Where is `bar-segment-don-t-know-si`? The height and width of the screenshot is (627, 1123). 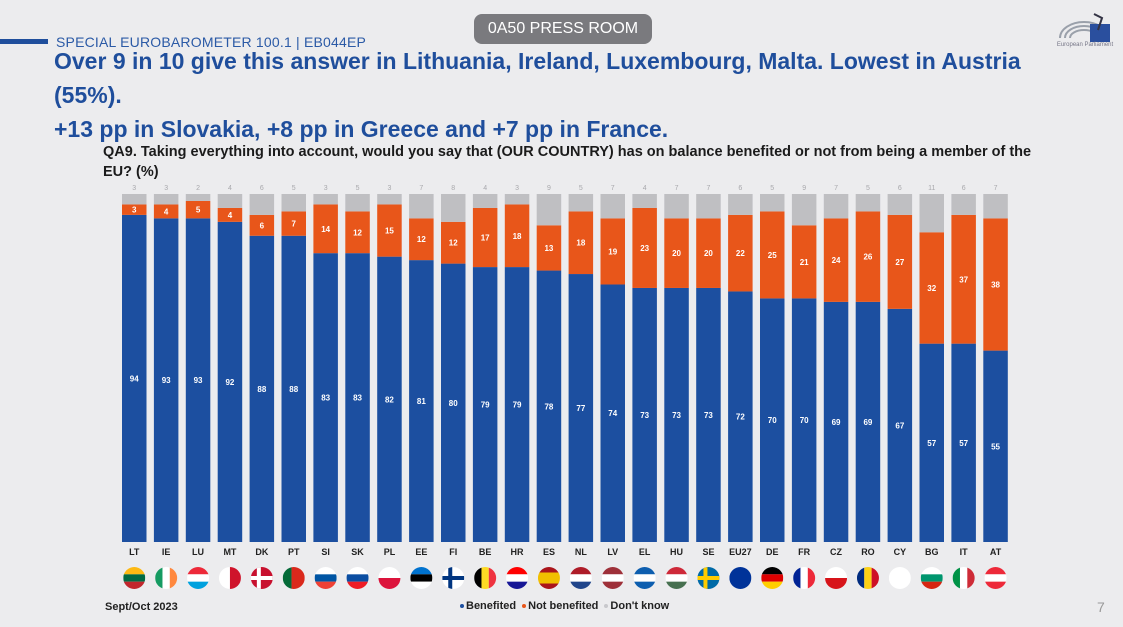
bar-segment-don-t-know-si is located at coordinates (325, 199).